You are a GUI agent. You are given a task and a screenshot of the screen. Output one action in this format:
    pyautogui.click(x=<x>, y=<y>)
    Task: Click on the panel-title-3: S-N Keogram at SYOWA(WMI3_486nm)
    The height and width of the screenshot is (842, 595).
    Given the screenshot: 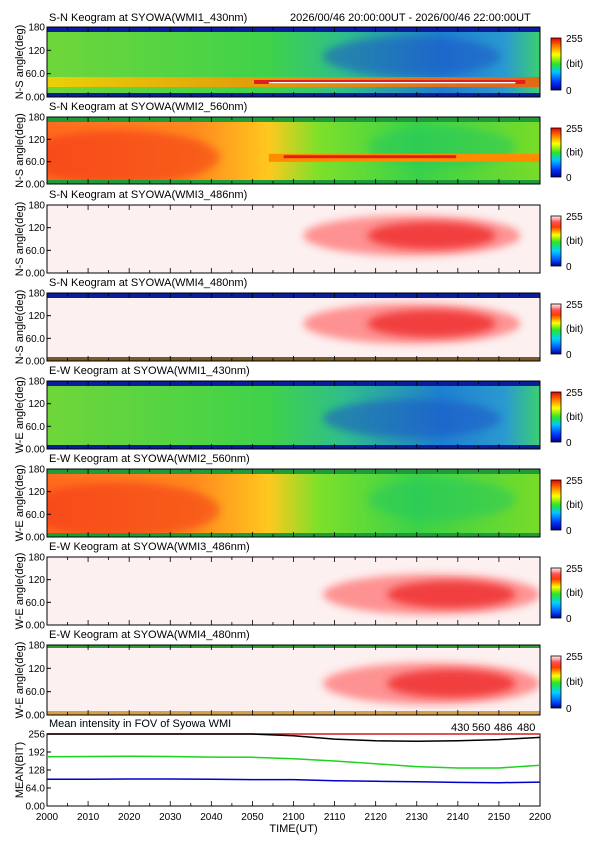 What is the action you would take?
    pyautogui.click(x=148, y=195)
    